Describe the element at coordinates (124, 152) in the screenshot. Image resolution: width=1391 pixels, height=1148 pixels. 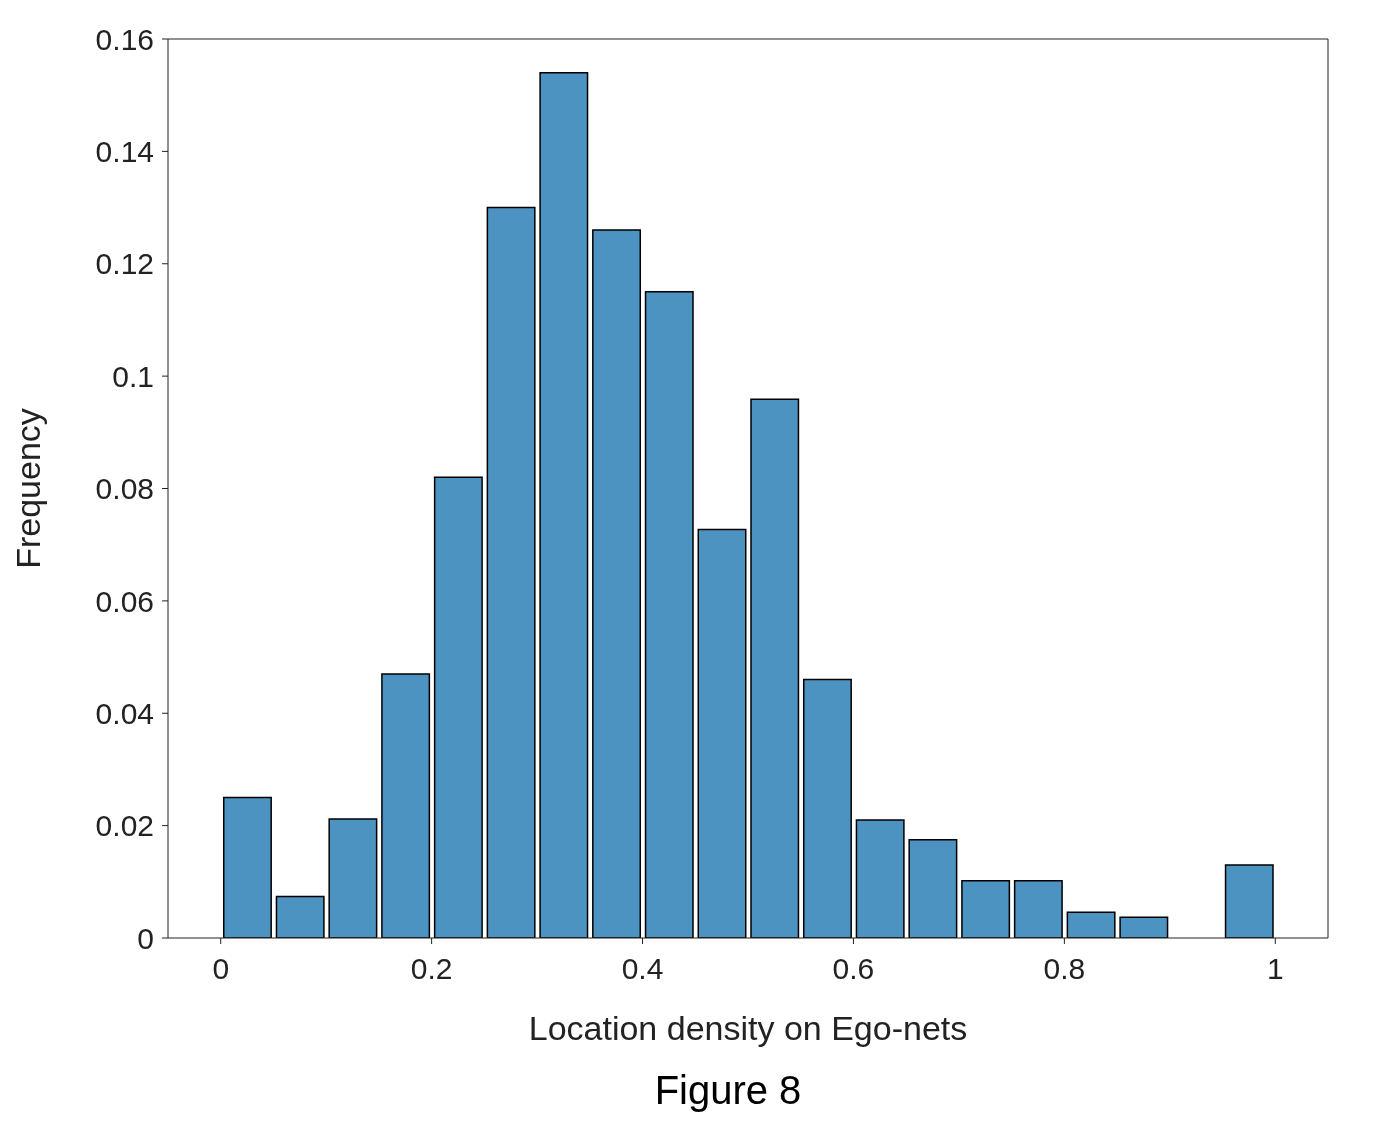
I see `y-tick-label: 0.14` at that location.